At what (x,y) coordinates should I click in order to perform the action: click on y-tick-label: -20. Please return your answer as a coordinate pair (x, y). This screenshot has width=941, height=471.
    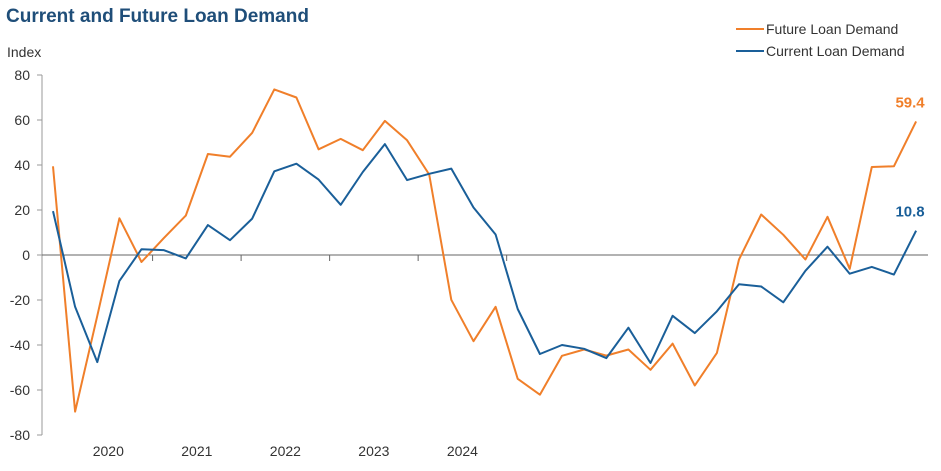
    Looking at the image, I should click on (20, 300).